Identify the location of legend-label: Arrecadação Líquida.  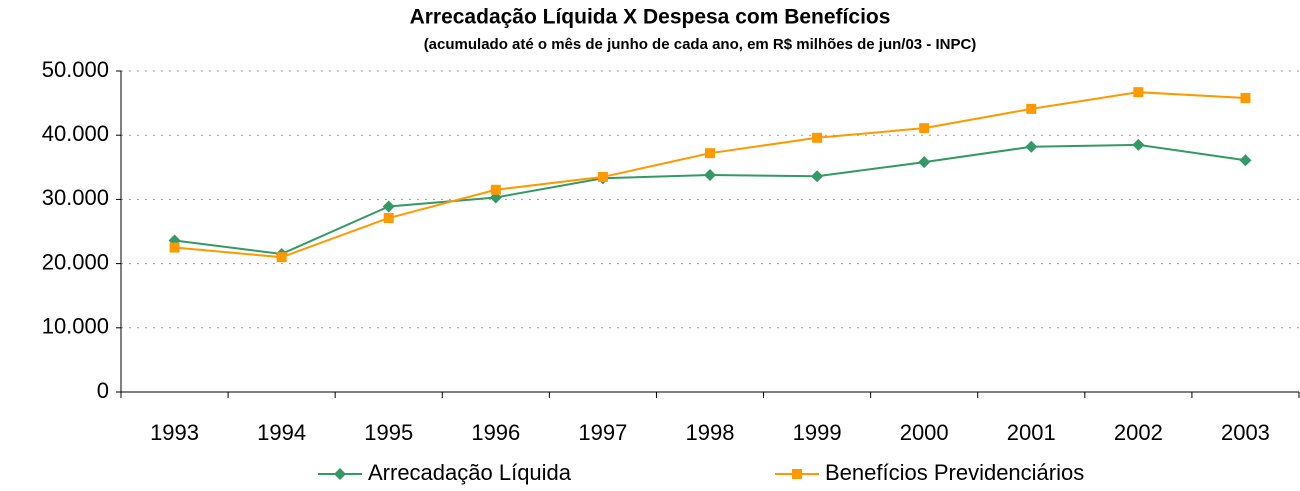
(470, 472).